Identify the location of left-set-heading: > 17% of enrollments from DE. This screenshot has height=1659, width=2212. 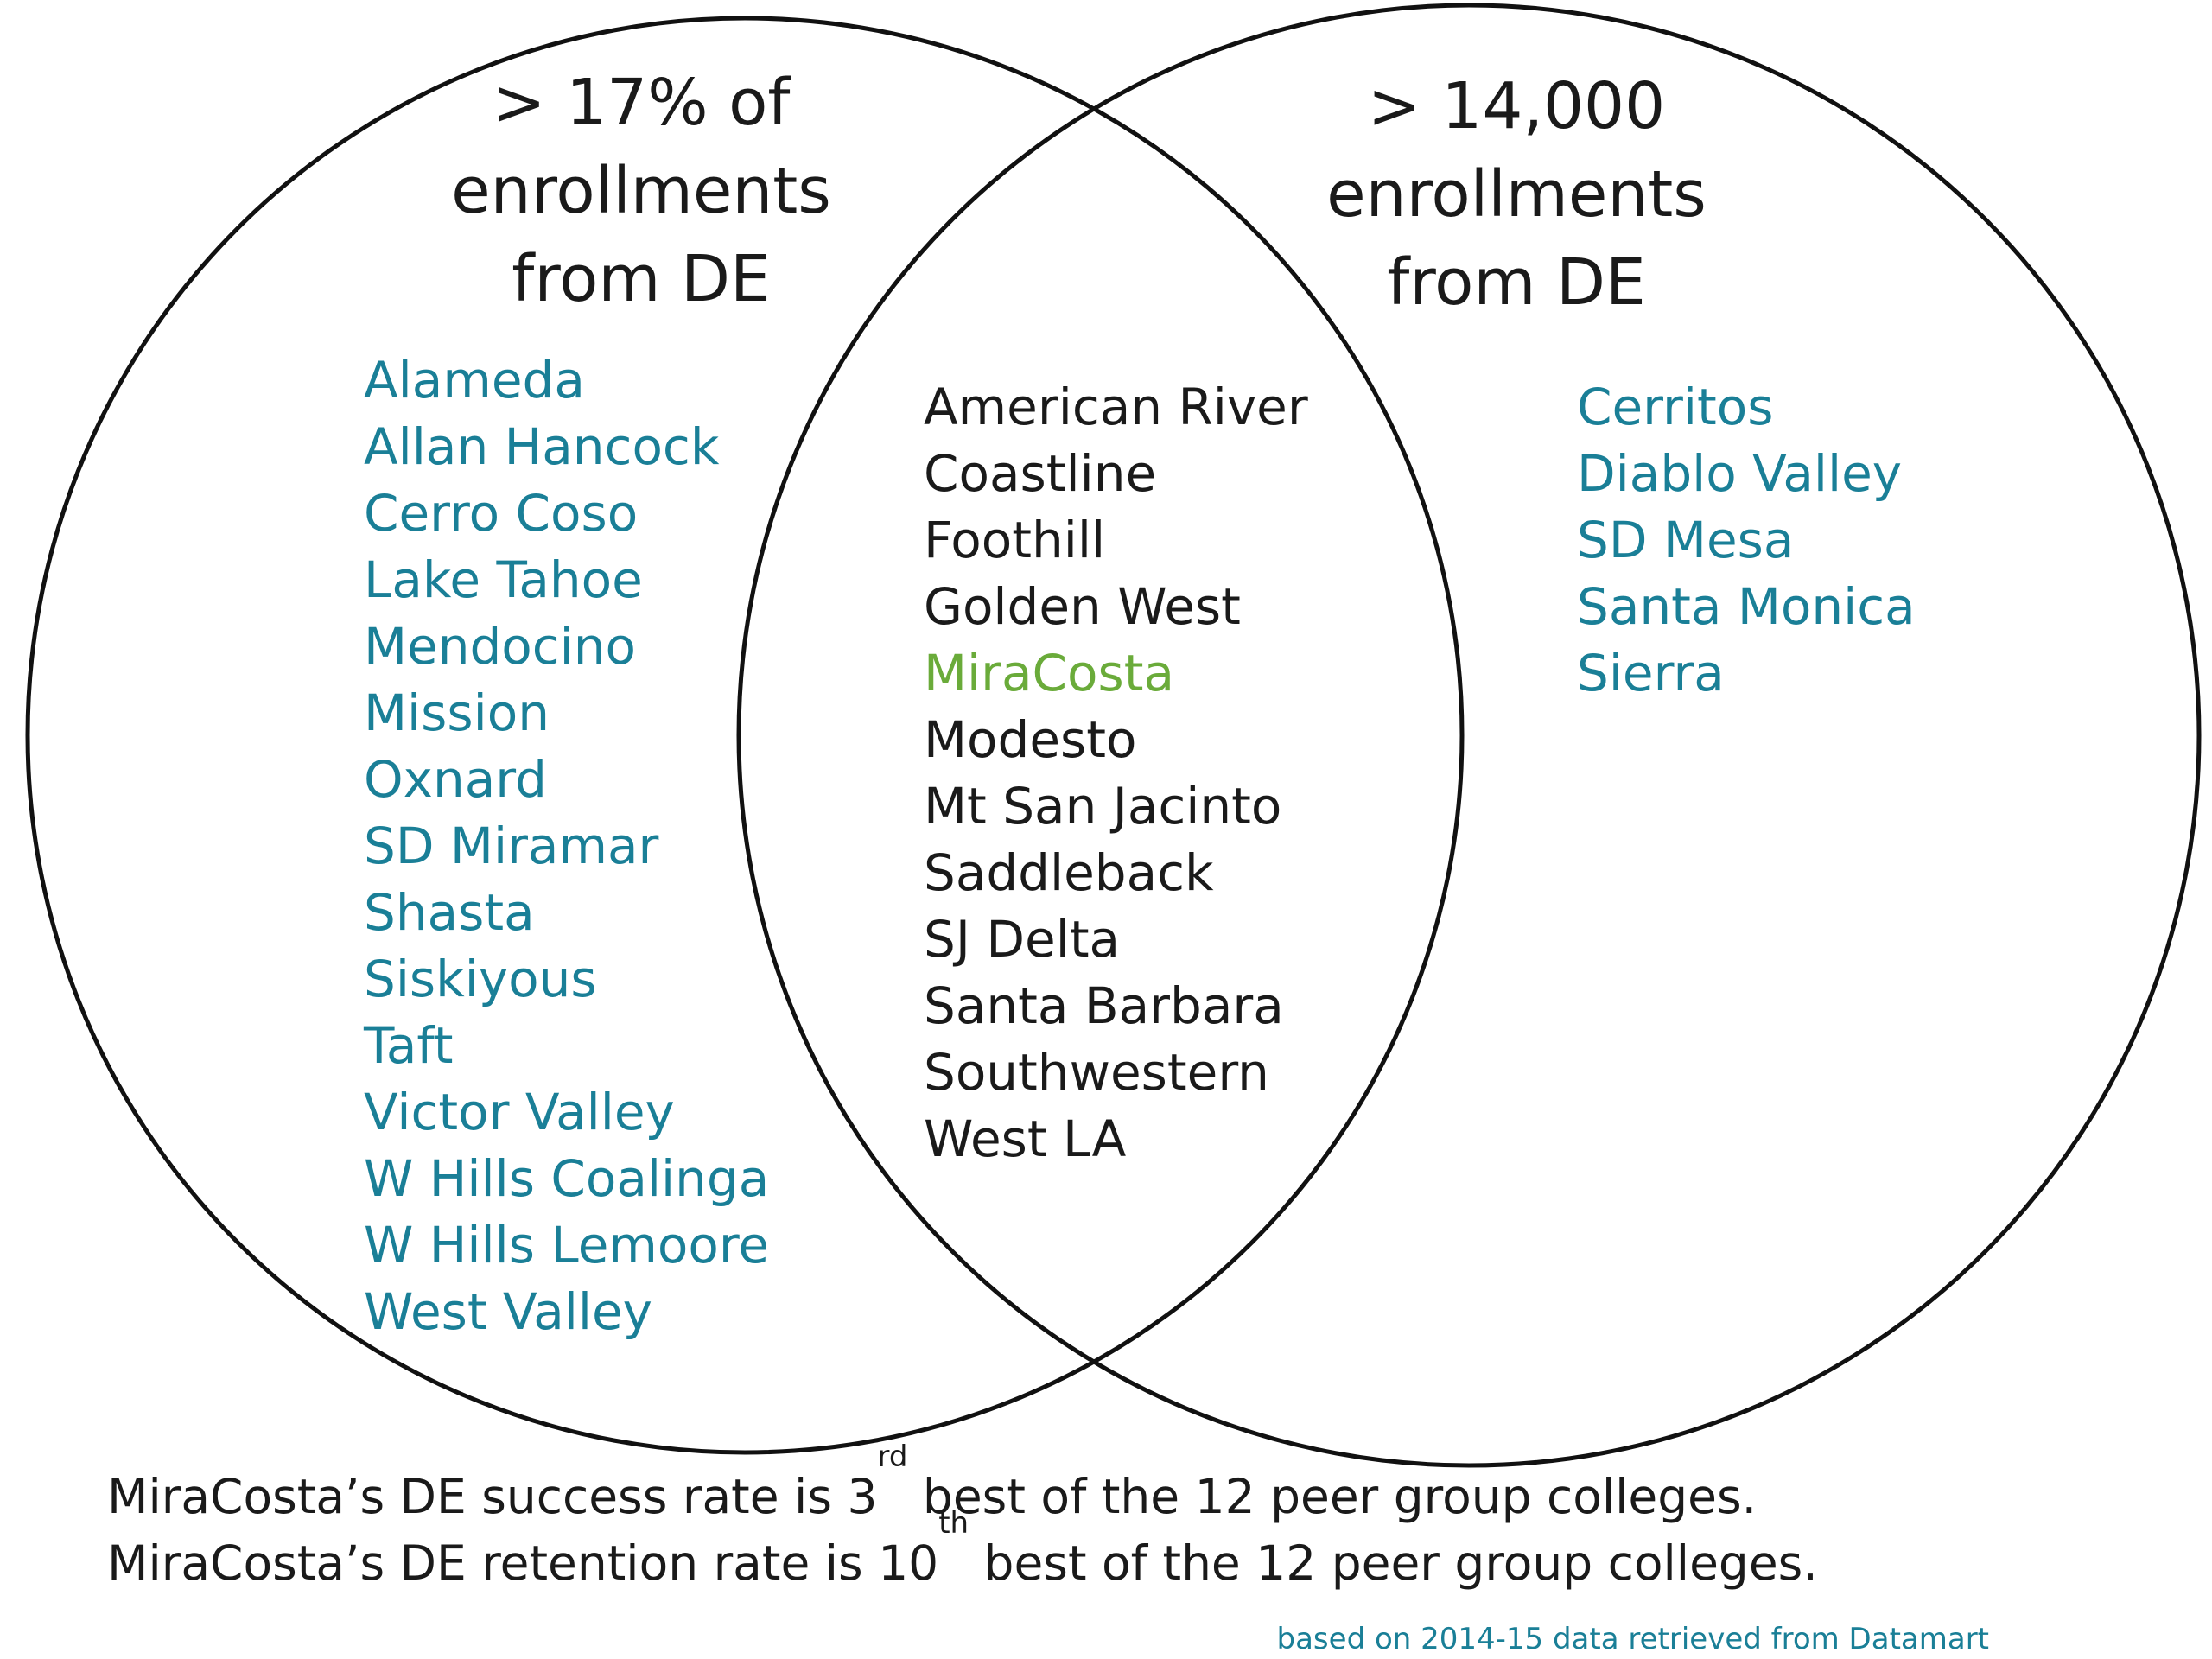
(641, 191).